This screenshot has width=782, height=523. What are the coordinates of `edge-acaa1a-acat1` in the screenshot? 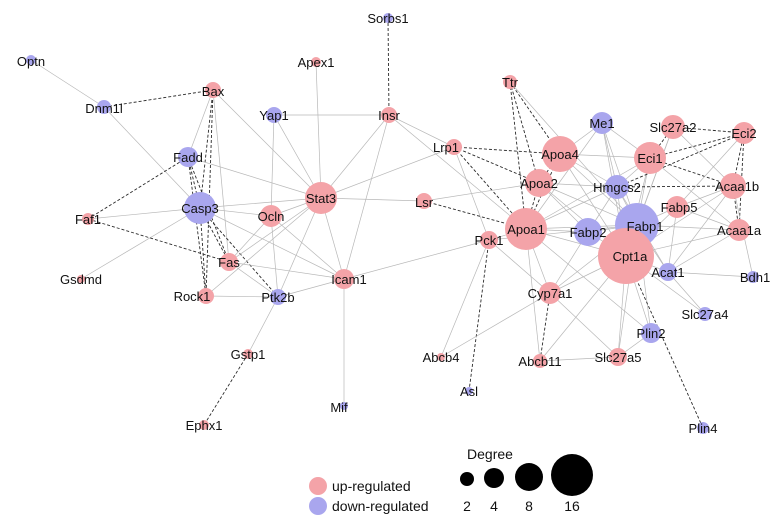 It's located at (703, 251).